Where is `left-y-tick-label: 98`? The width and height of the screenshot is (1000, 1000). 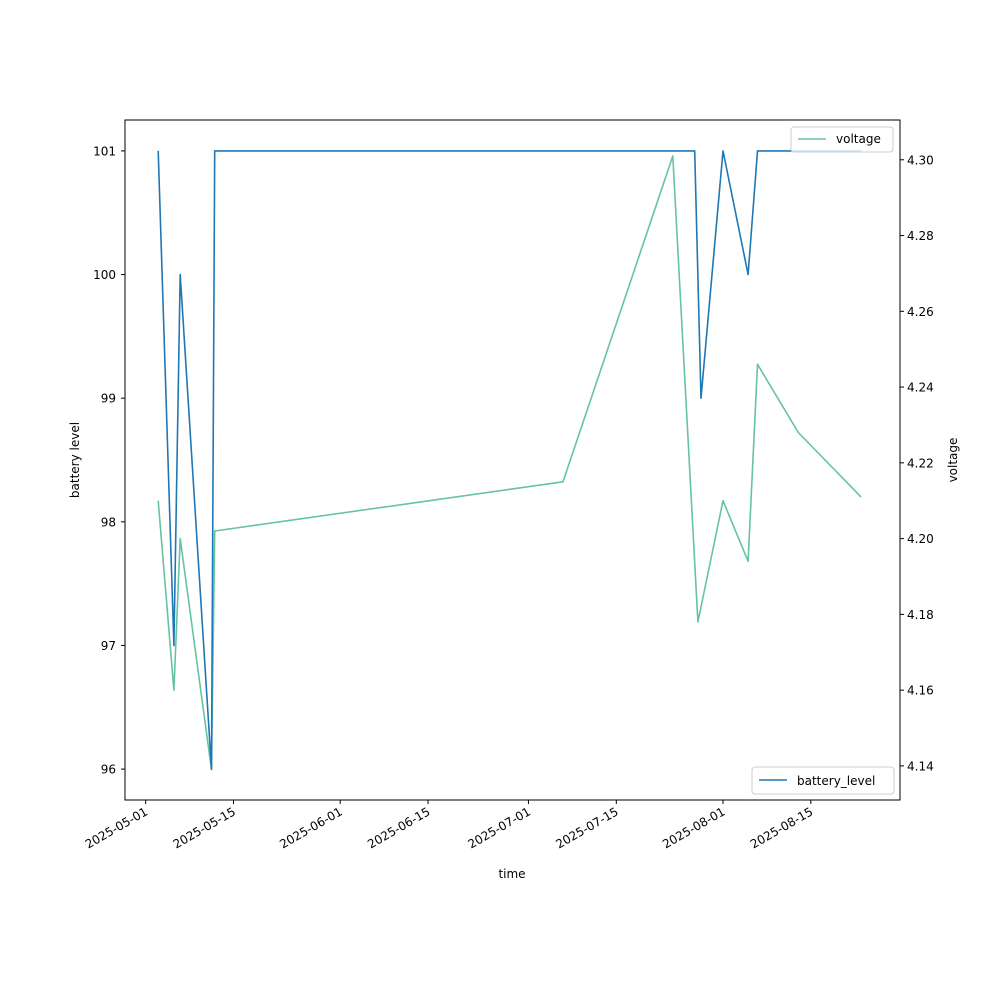 left-y-tick-label: 98 is located at coordinates (108, 522).